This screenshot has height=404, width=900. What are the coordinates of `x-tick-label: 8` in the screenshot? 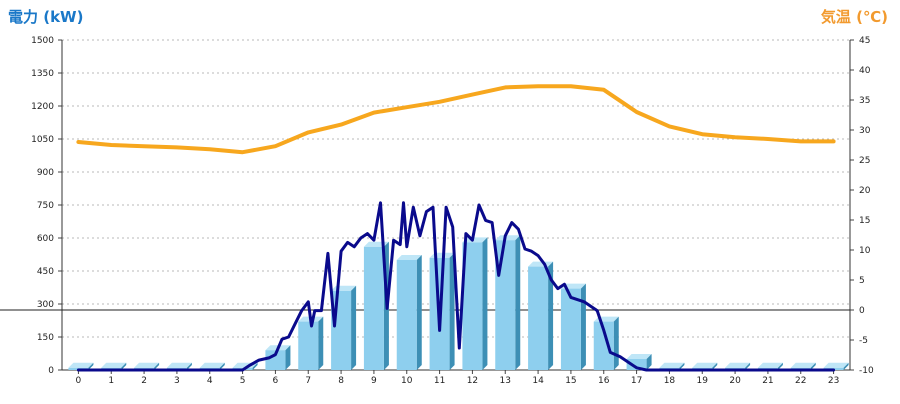 It's located at (341, 381).